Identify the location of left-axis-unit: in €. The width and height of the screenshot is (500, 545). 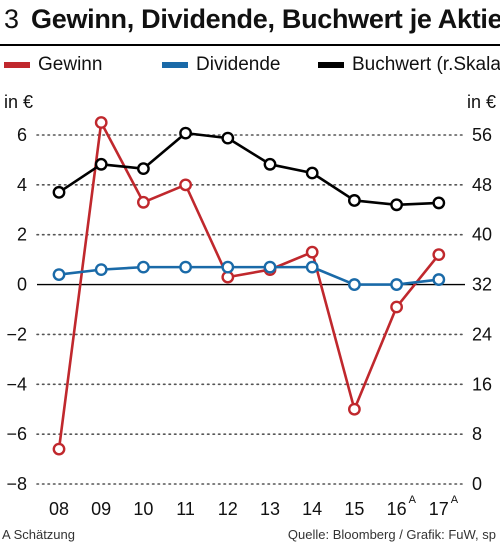
(18, 102).